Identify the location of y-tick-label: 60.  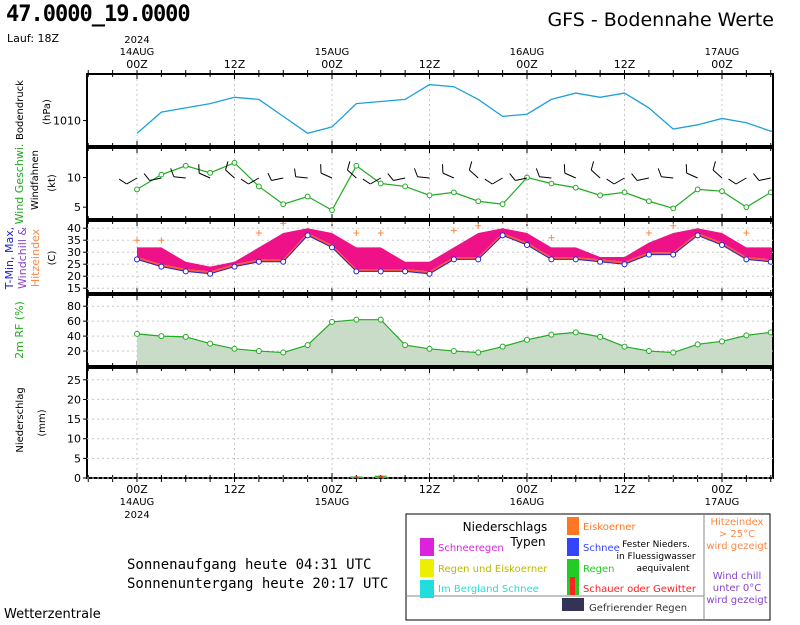
(74, 321).